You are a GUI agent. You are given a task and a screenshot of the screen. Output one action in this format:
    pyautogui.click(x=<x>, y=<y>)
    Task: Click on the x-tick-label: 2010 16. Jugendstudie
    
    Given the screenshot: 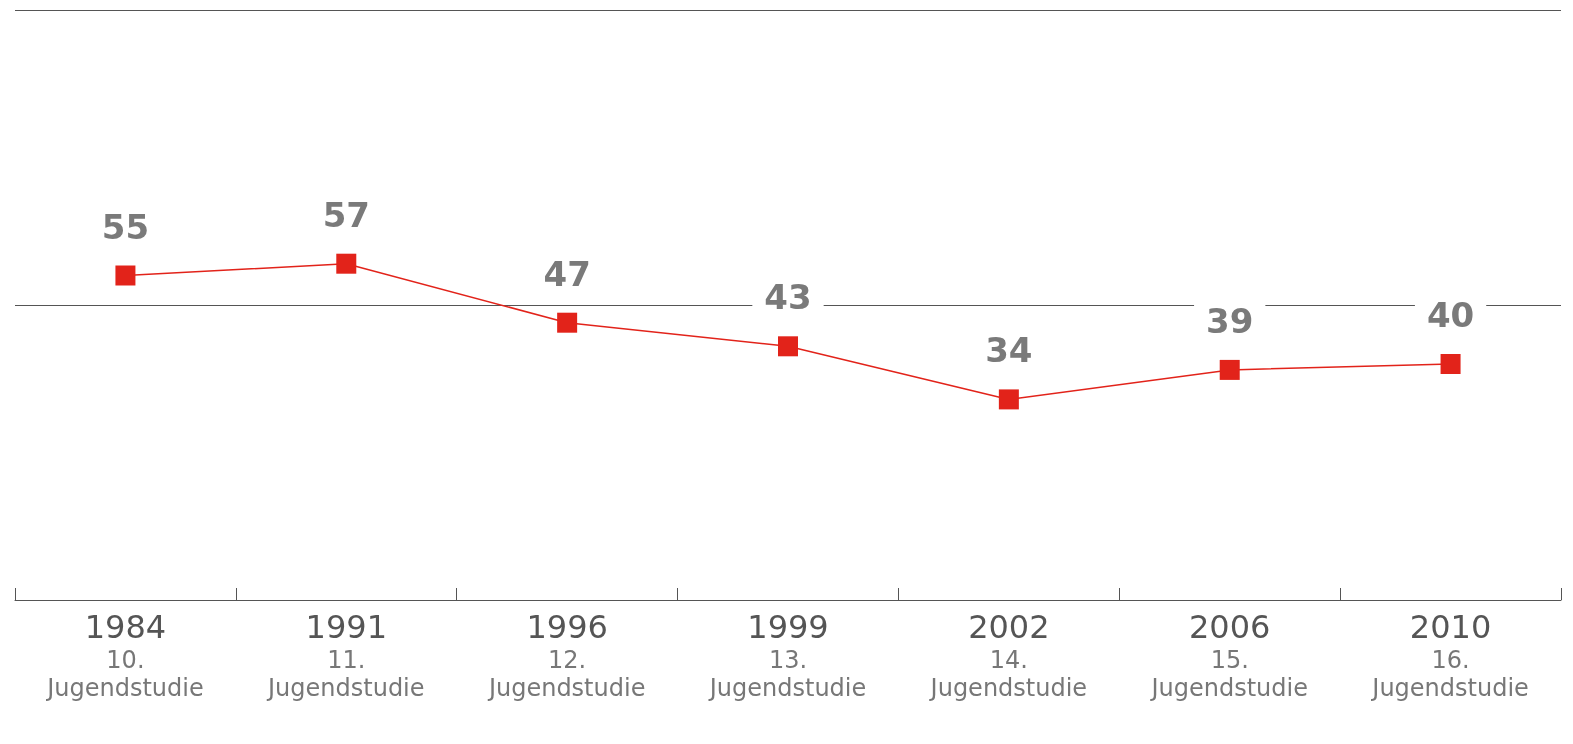 What is the action you would take?
    pyautogui.click(x=1449, y=655)
    